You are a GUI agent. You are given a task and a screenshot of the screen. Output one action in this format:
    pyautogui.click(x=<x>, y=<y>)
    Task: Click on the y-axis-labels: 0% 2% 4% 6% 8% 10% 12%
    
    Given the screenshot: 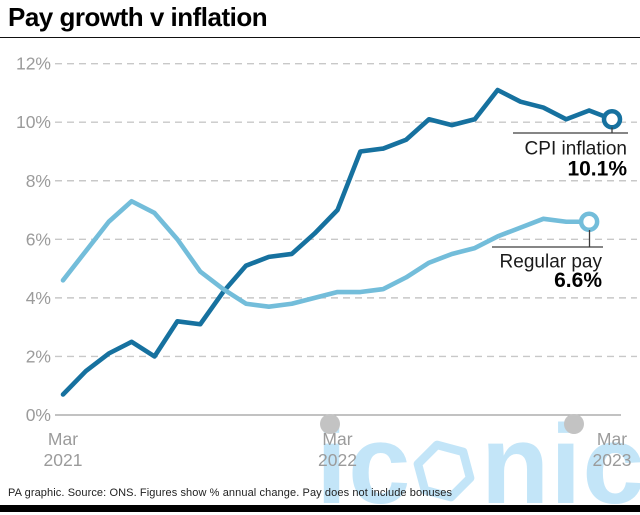 What is the action you would take?
    pyautogui.click(x=33, y=239)
    